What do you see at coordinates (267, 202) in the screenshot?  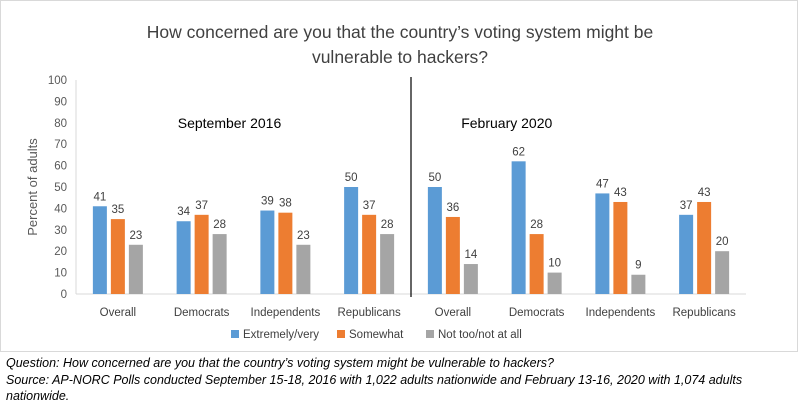 I see `data-label: 39` at bounding box center [267, 202].